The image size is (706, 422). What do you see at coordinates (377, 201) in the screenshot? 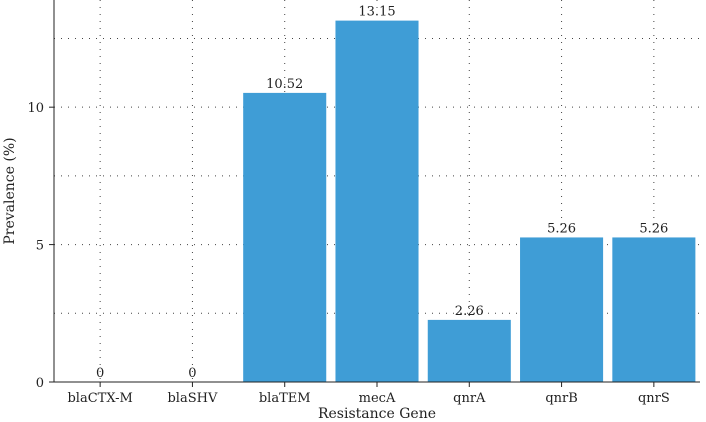
I see `bar-mecA` at bounding box center [377, 201].